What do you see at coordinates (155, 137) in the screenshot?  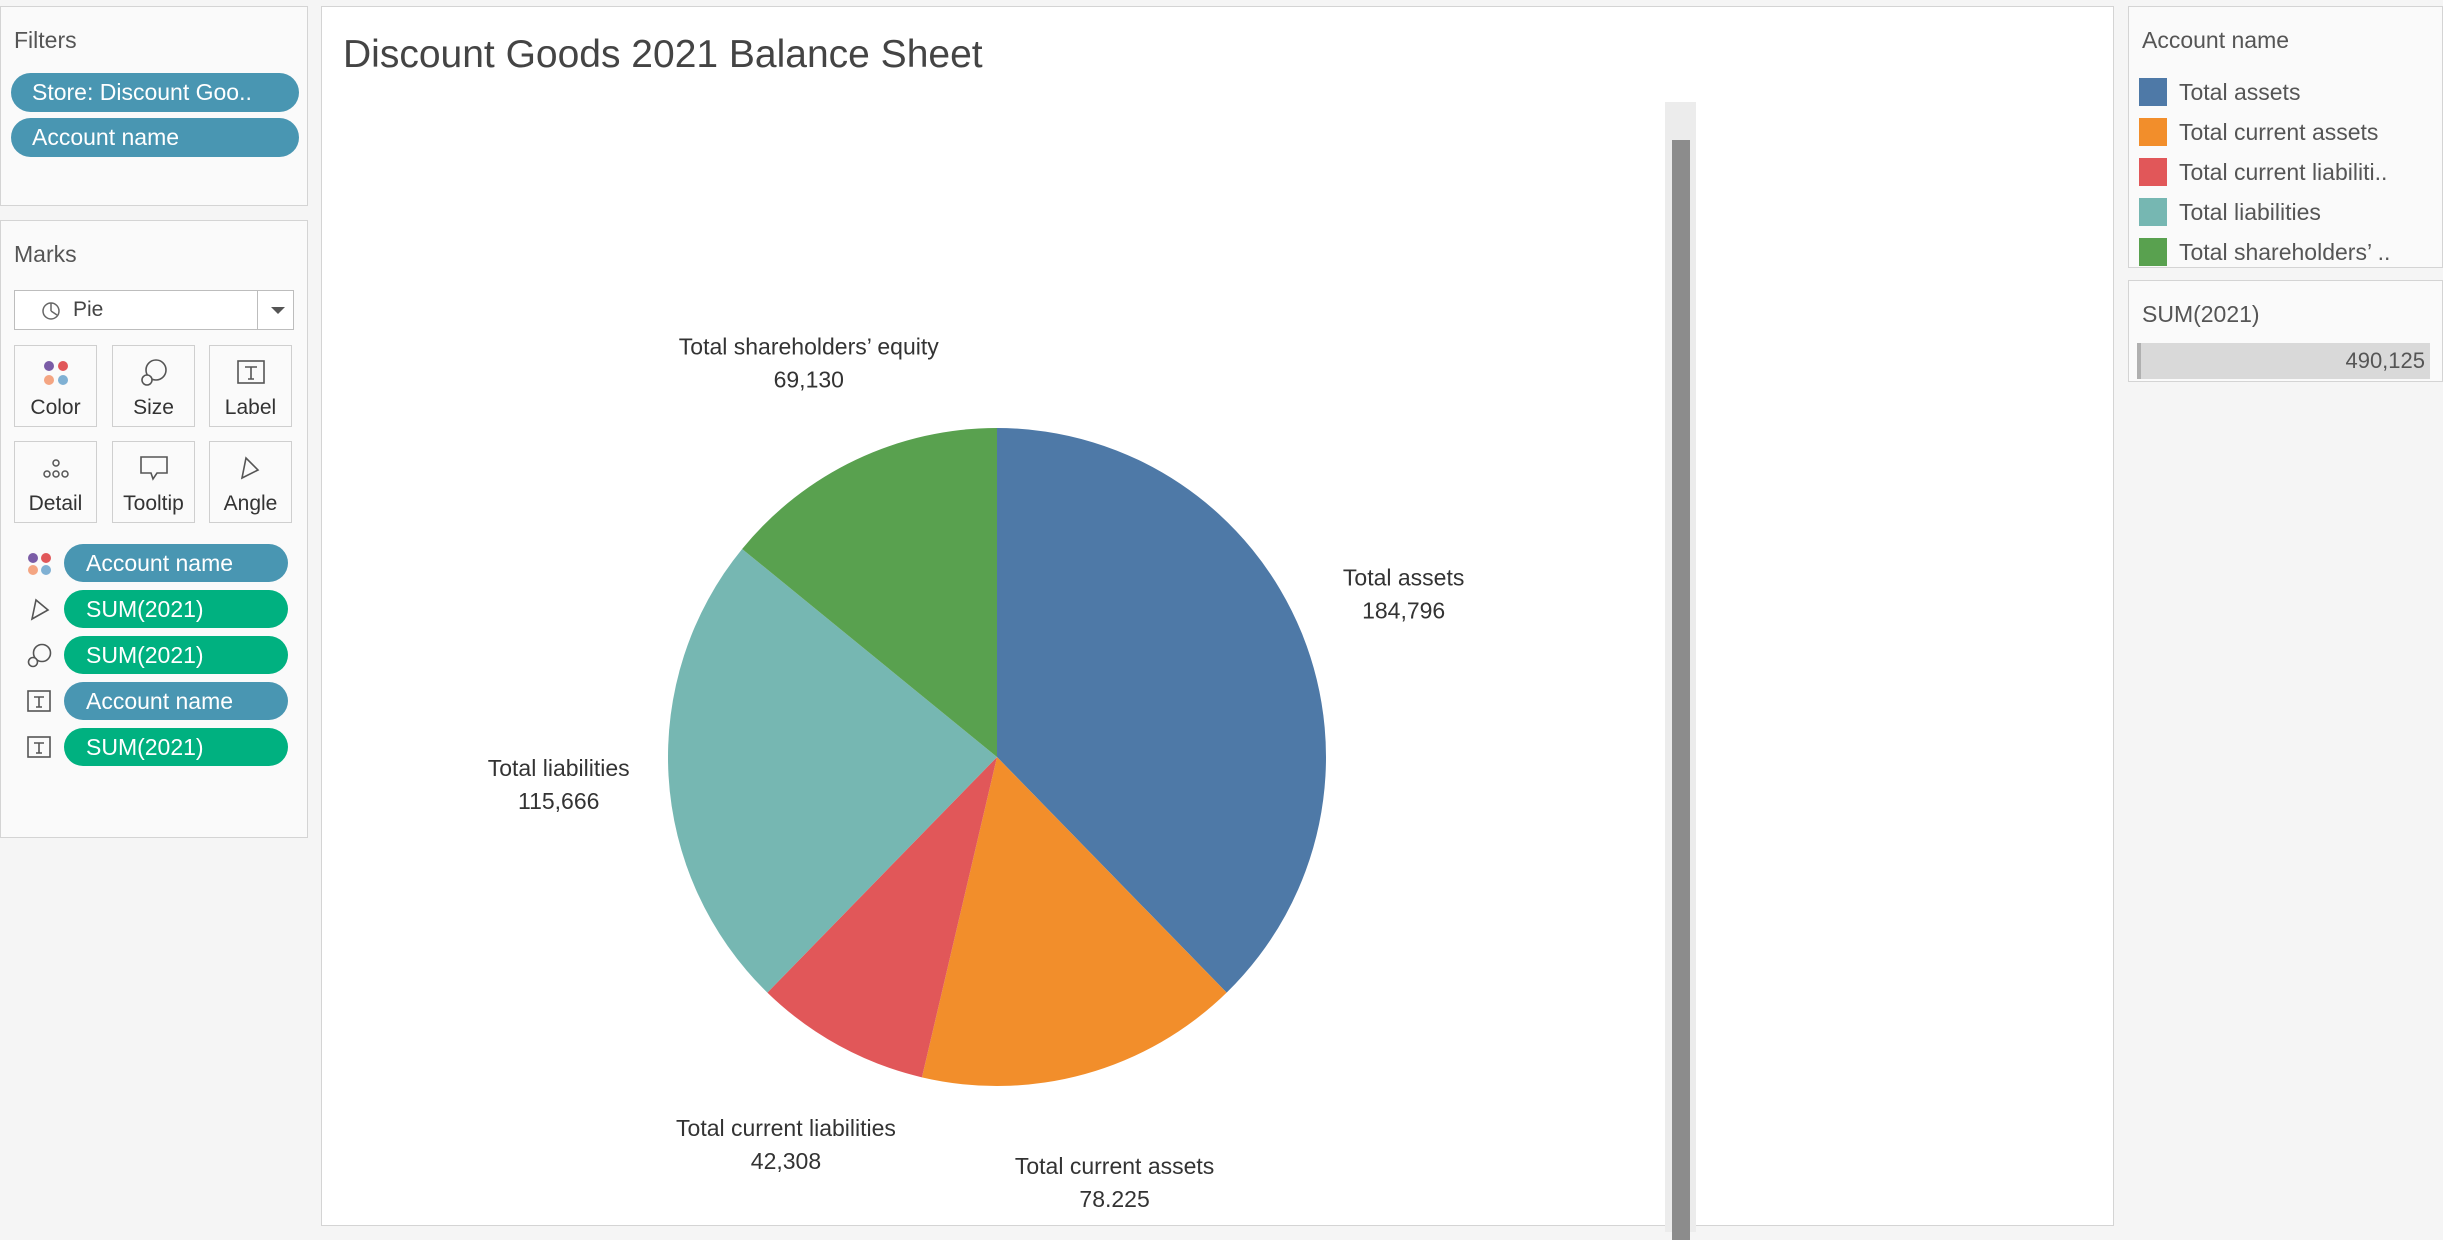 I see `filter-pill-account-name: Account name` at bounding box center [155, 137].